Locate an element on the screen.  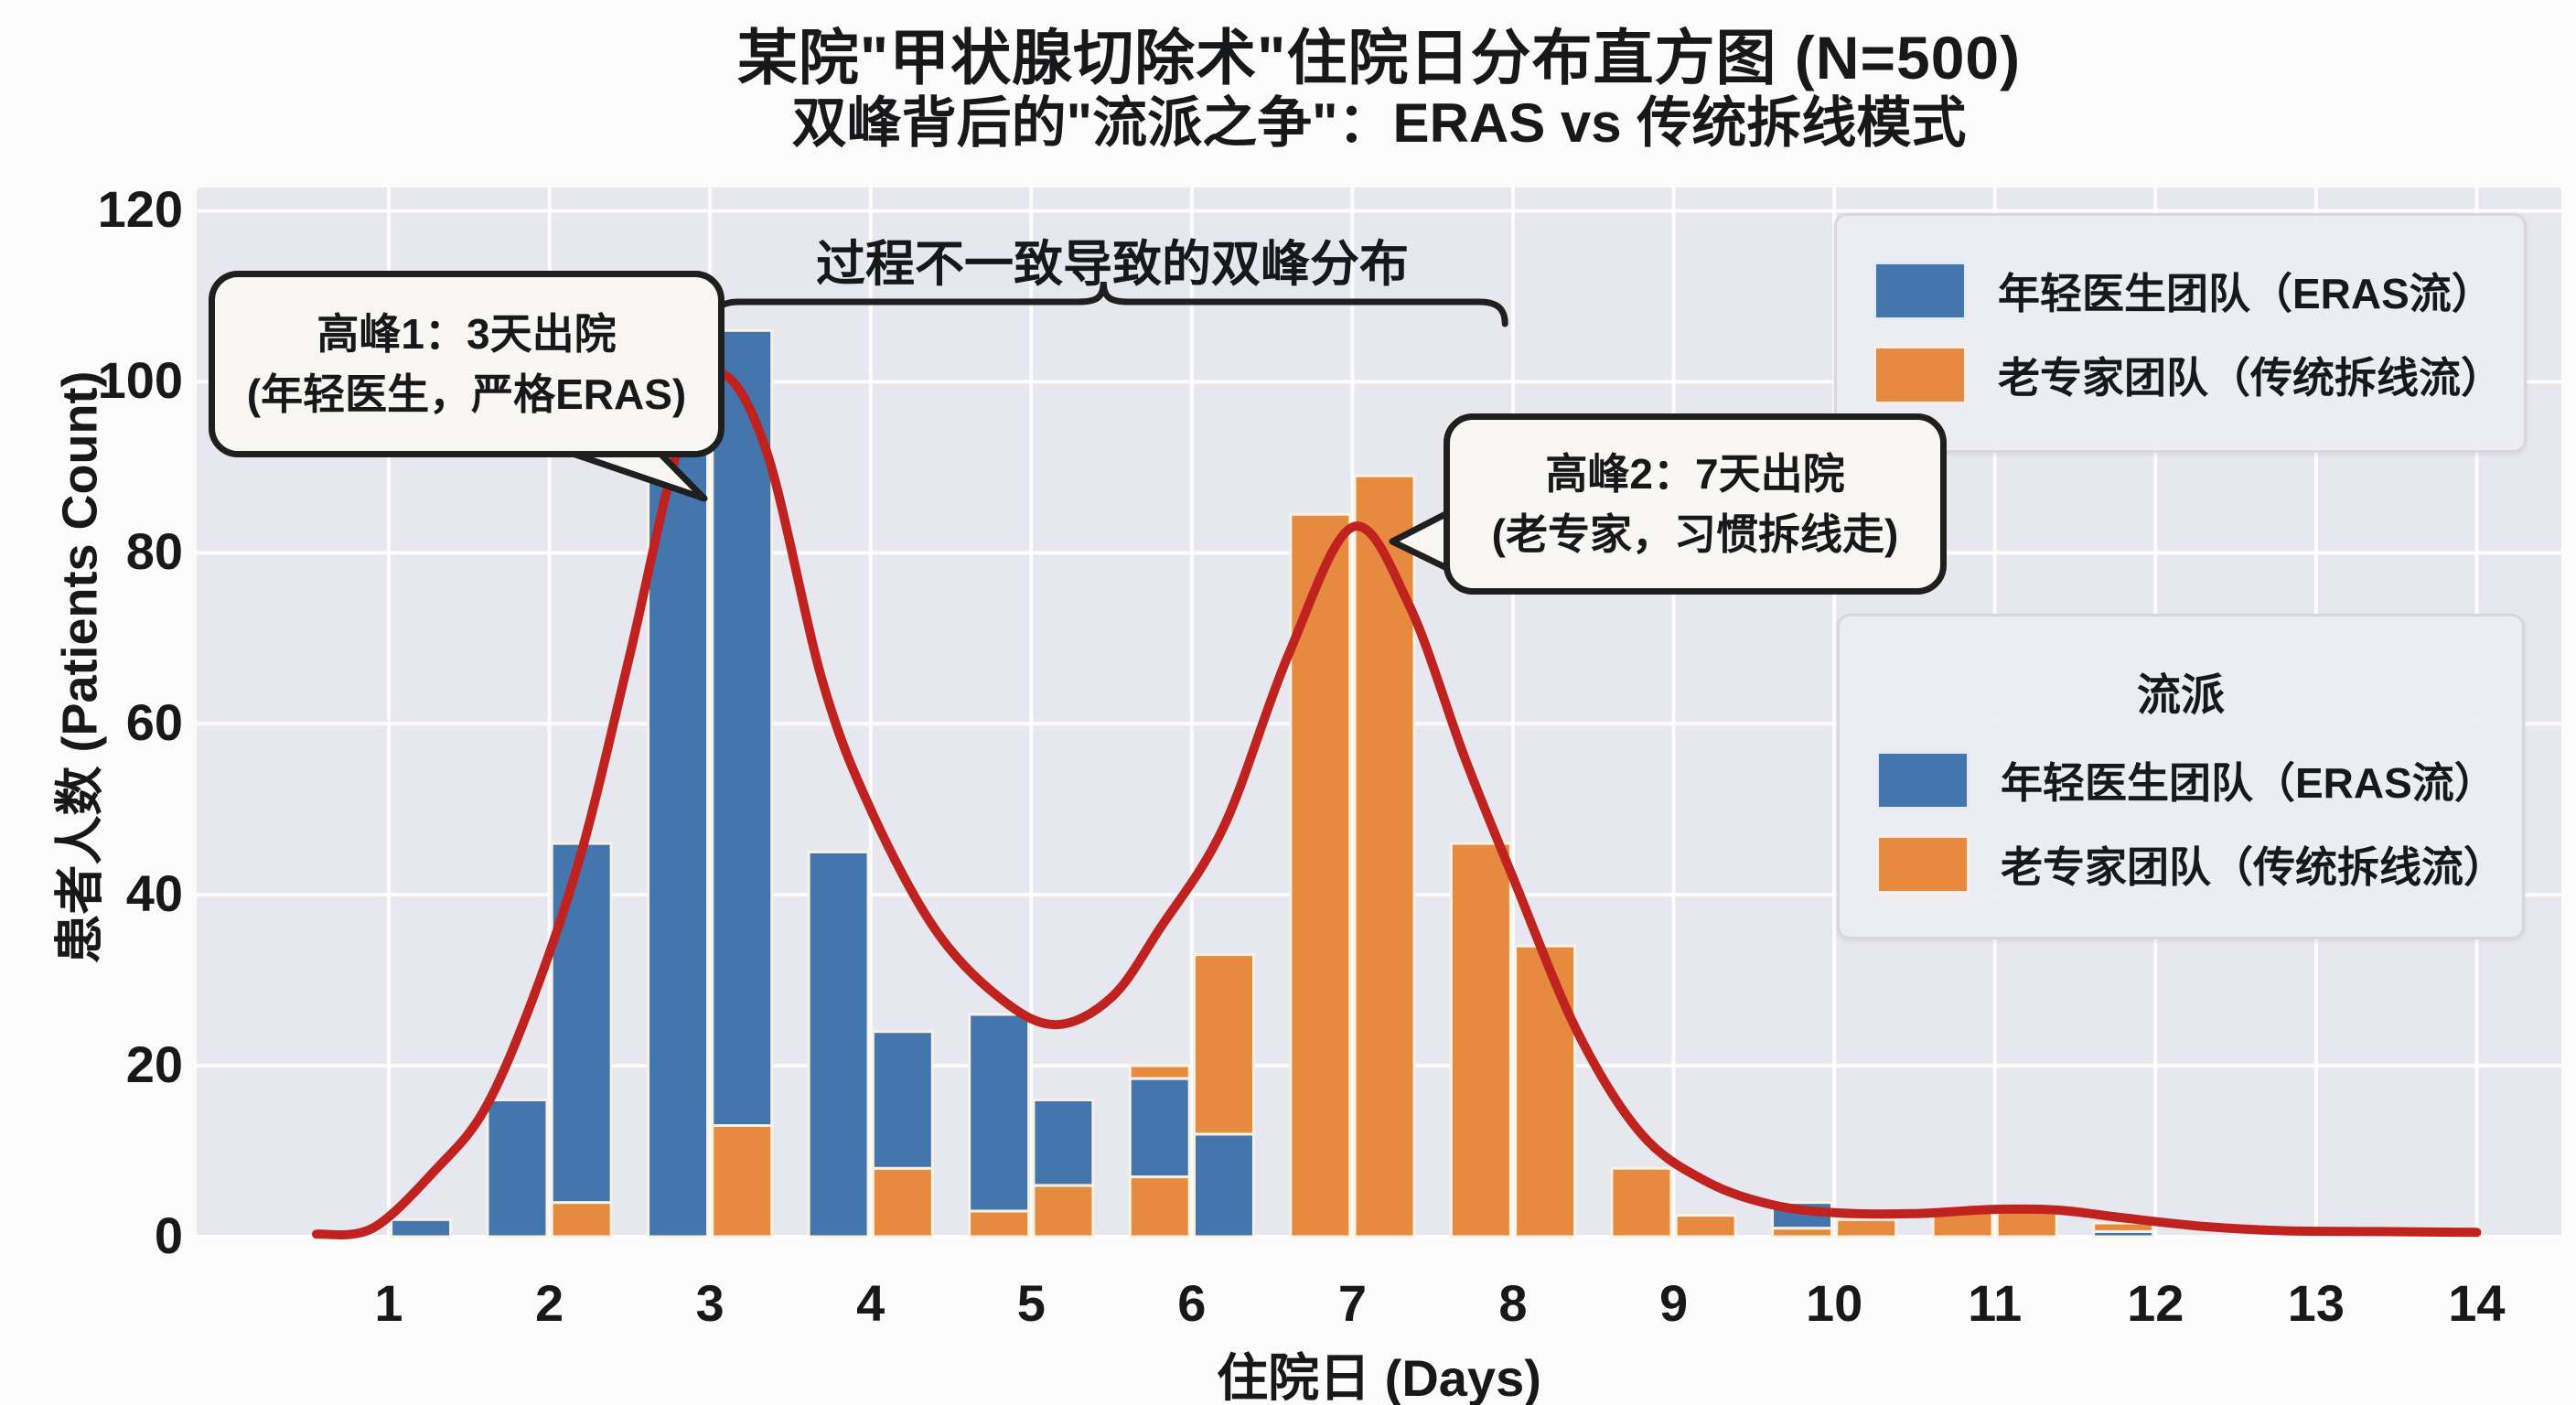
y-tick-label-40: 40 is located at coordinates (154, 893).